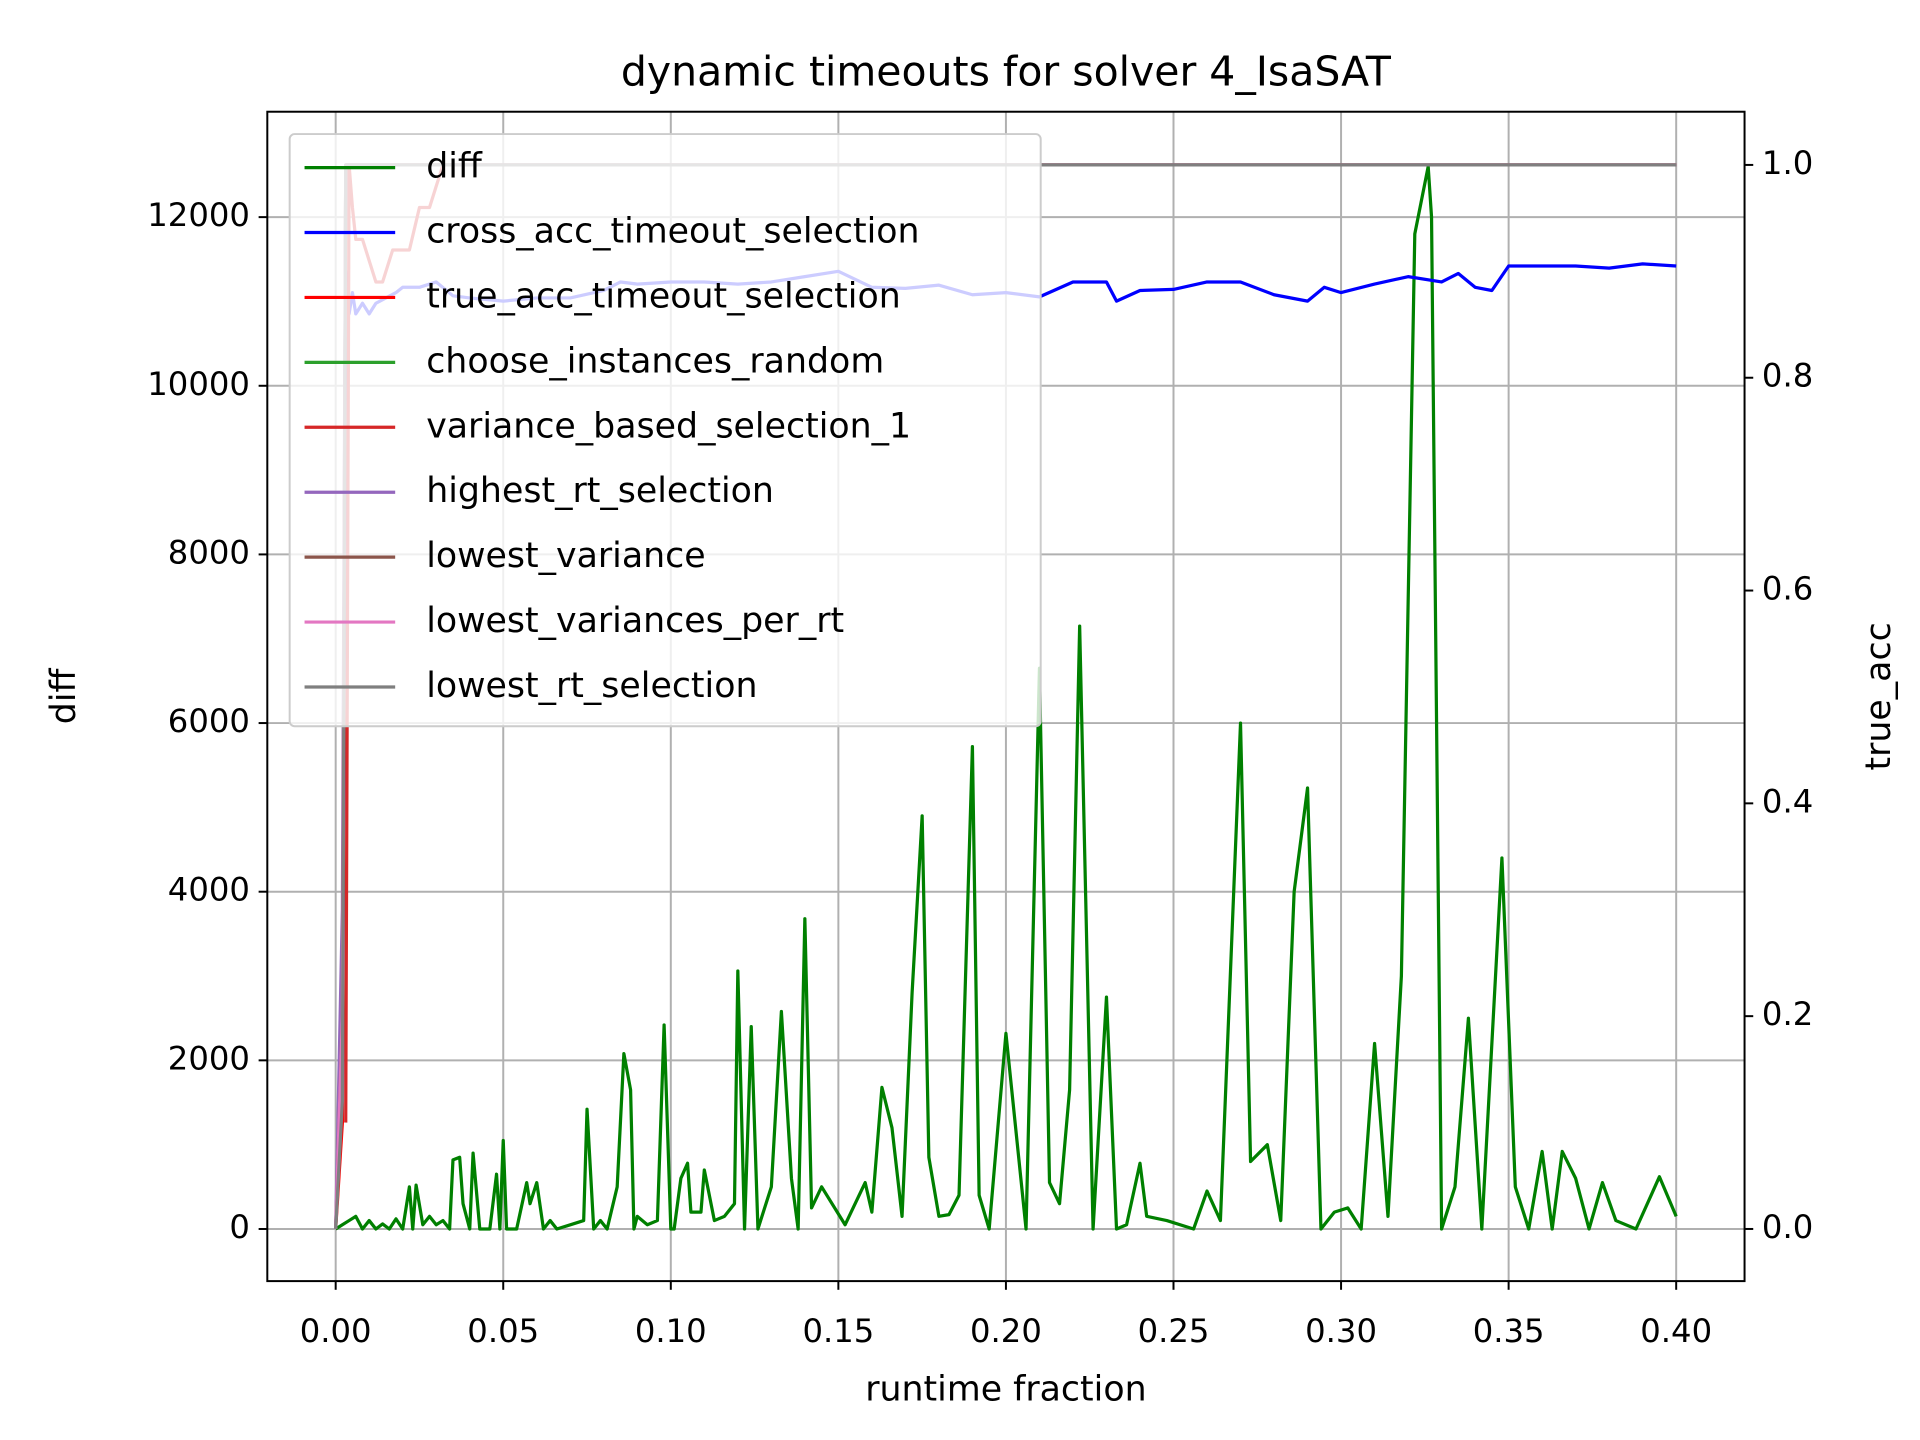 This screenshot has width=1920, height=1440. What do you see at coordinates (1787, 589) in the screenshot?
I see `y2-tick-label: 0.6` at bounding box center [1787, 589].